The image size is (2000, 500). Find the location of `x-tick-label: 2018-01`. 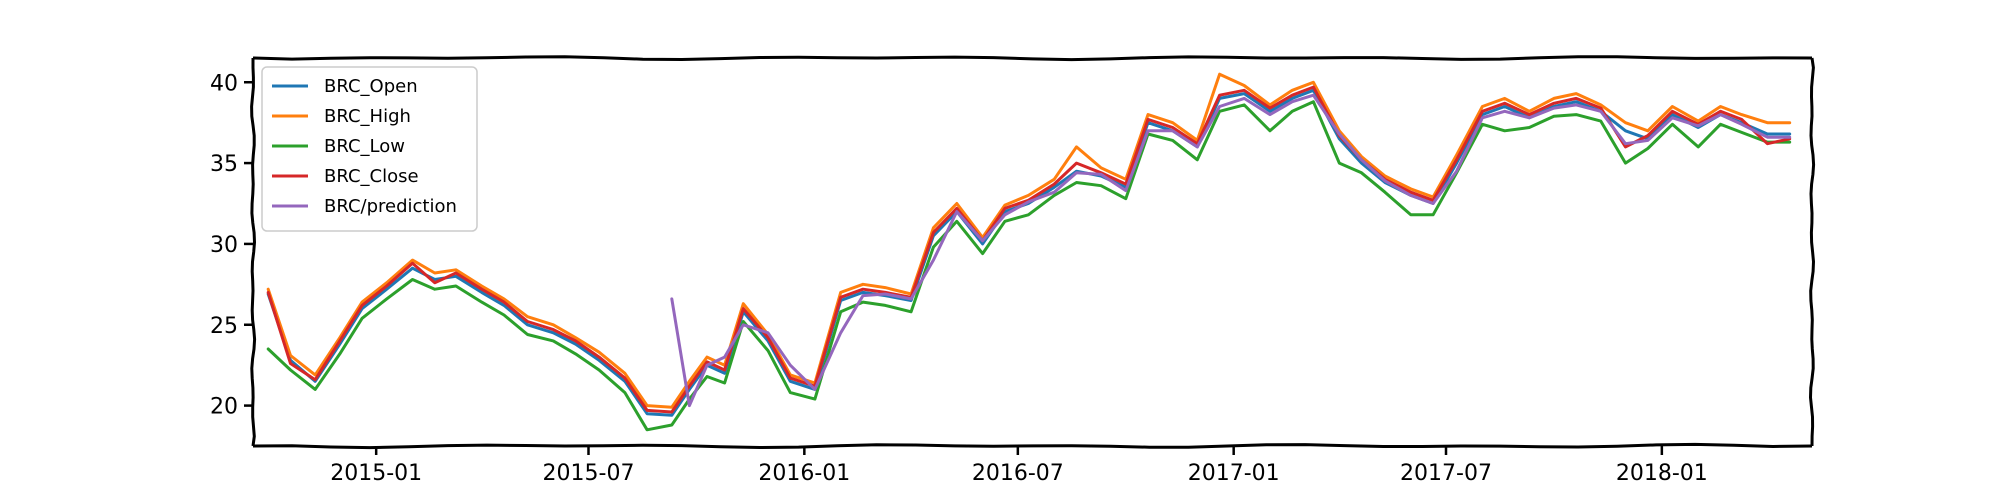

x-tick-label: 2018-01 is located at coordinates (1662, 473).